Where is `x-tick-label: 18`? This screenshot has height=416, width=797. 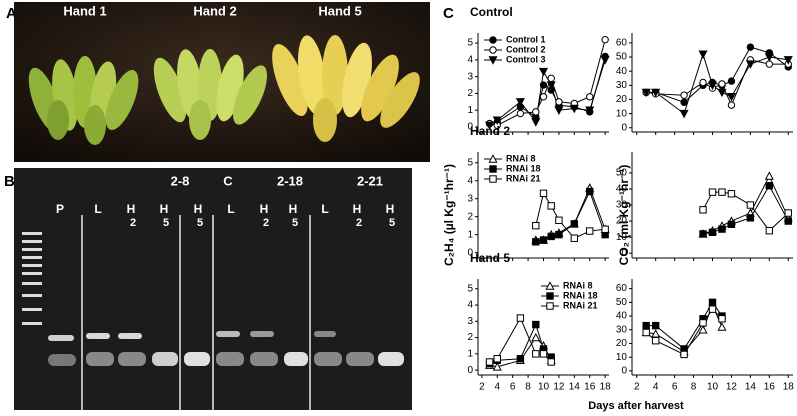 x-tick-label: 18 is located at coordinates (789, 387).